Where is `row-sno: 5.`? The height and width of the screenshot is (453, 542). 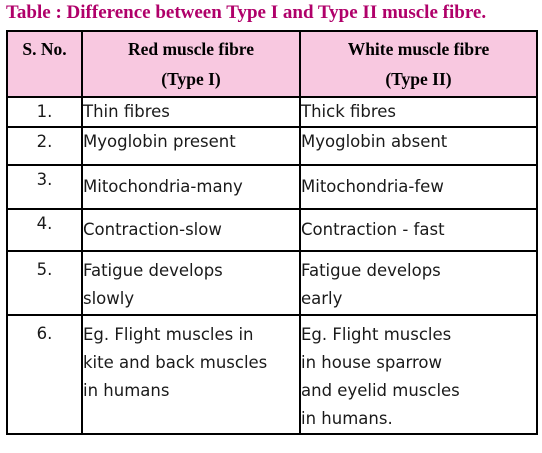 row-sno: 5. is located at coordinates (44, 283).